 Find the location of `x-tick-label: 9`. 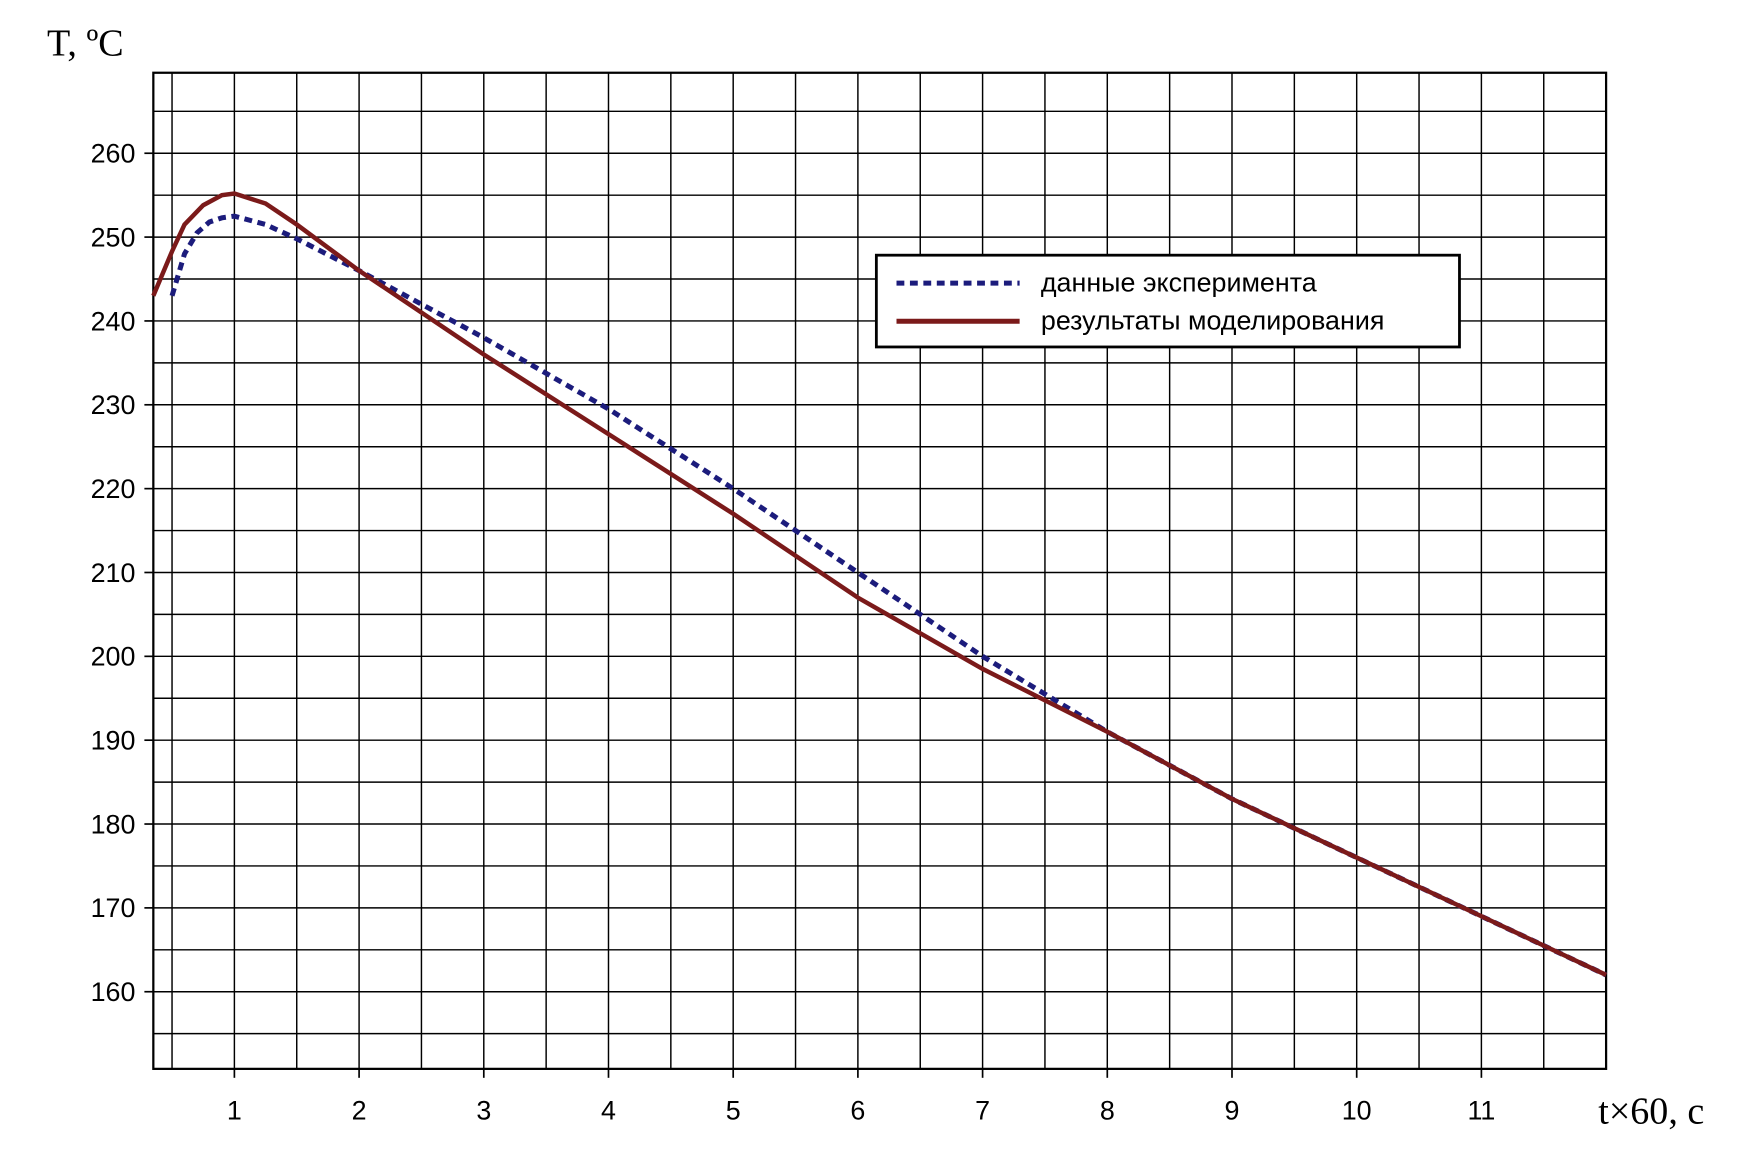

x-tick-label: 9 is located at coordinates (1232, 1111).